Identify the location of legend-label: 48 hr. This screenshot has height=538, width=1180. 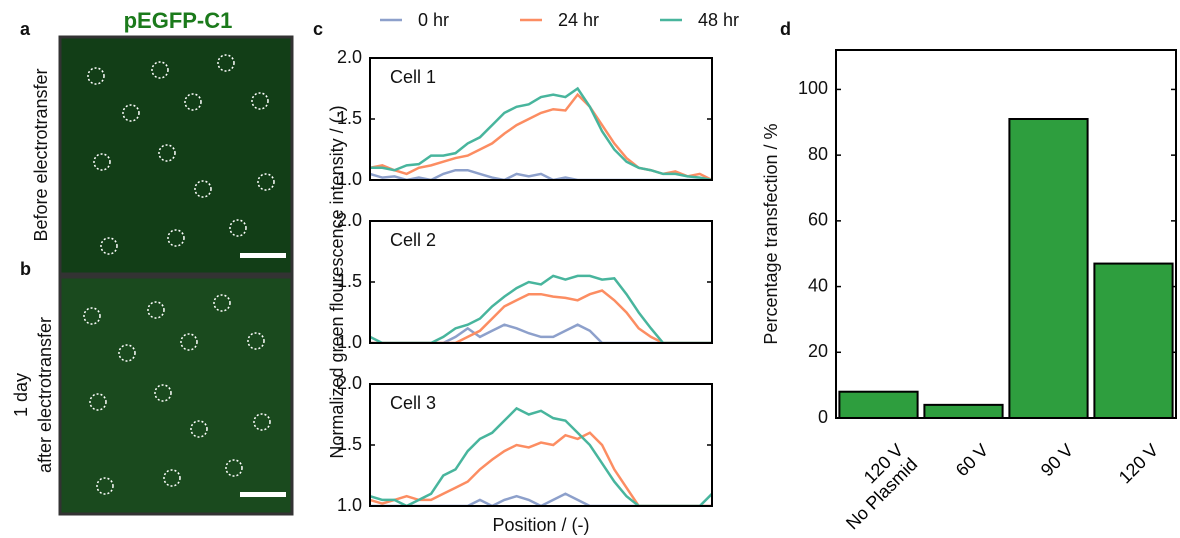
(718, 20).